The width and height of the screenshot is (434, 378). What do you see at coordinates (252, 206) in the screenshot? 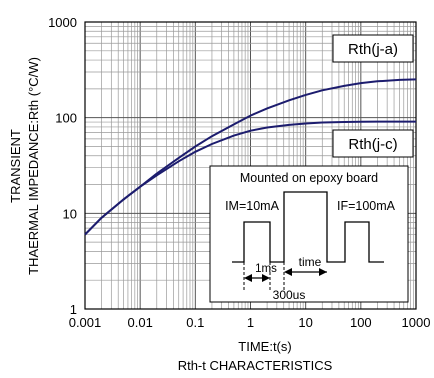
I see `inset-im-label: IM=10mA` at bounding box center [252, 206].